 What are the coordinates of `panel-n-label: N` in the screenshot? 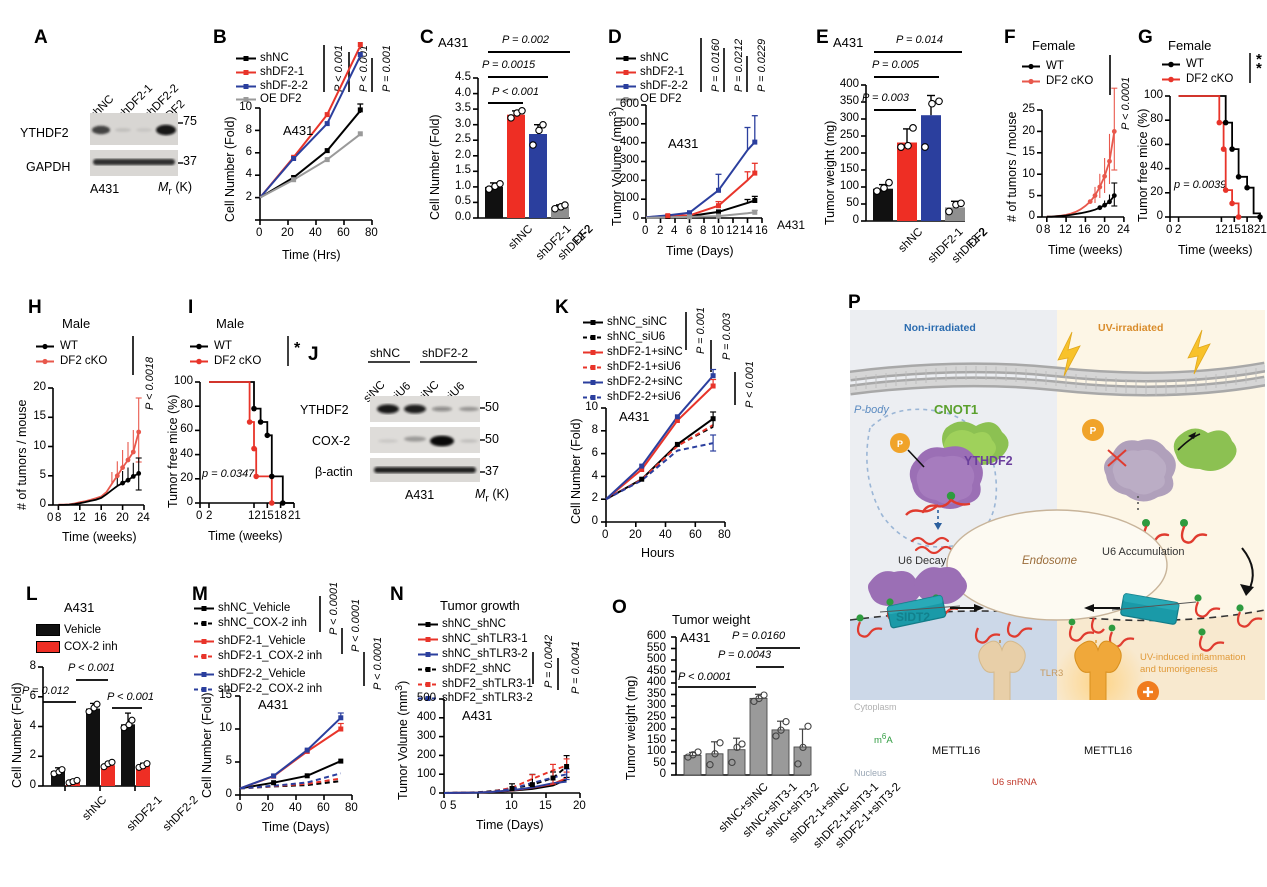 It's located at (397, 594).